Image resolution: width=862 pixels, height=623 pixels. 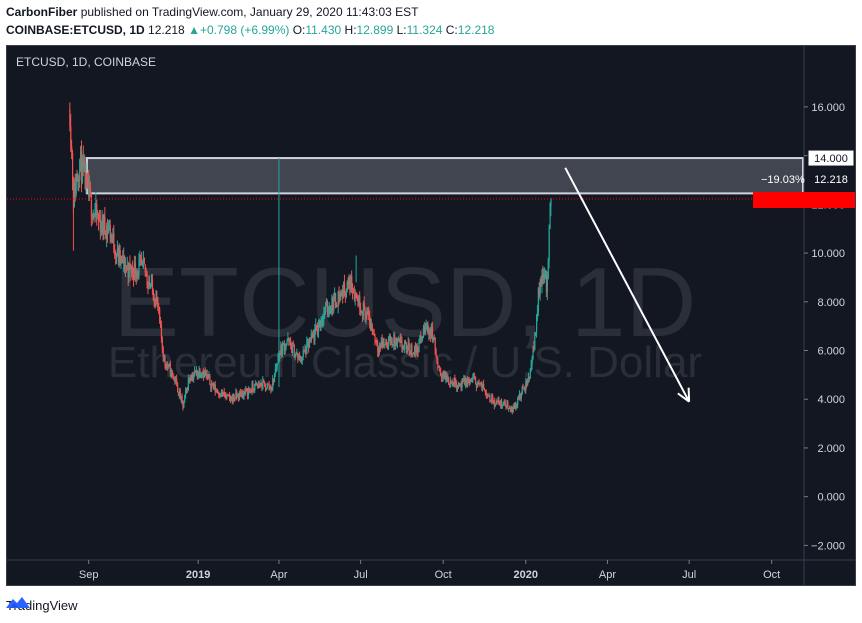 What do you see at coordinates (86, 62) in the screenshot?
I see `pane-title: ETCUSD, 1D, COINBASE` at bounding box center [86, 62].